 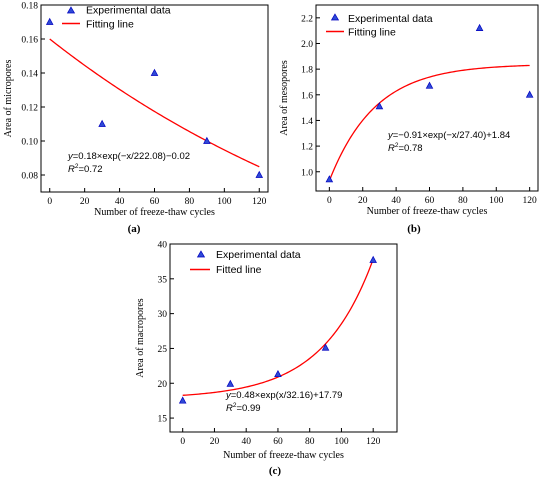 I want to click on y-tick-label: 0.08, so click(x=29, y=177).